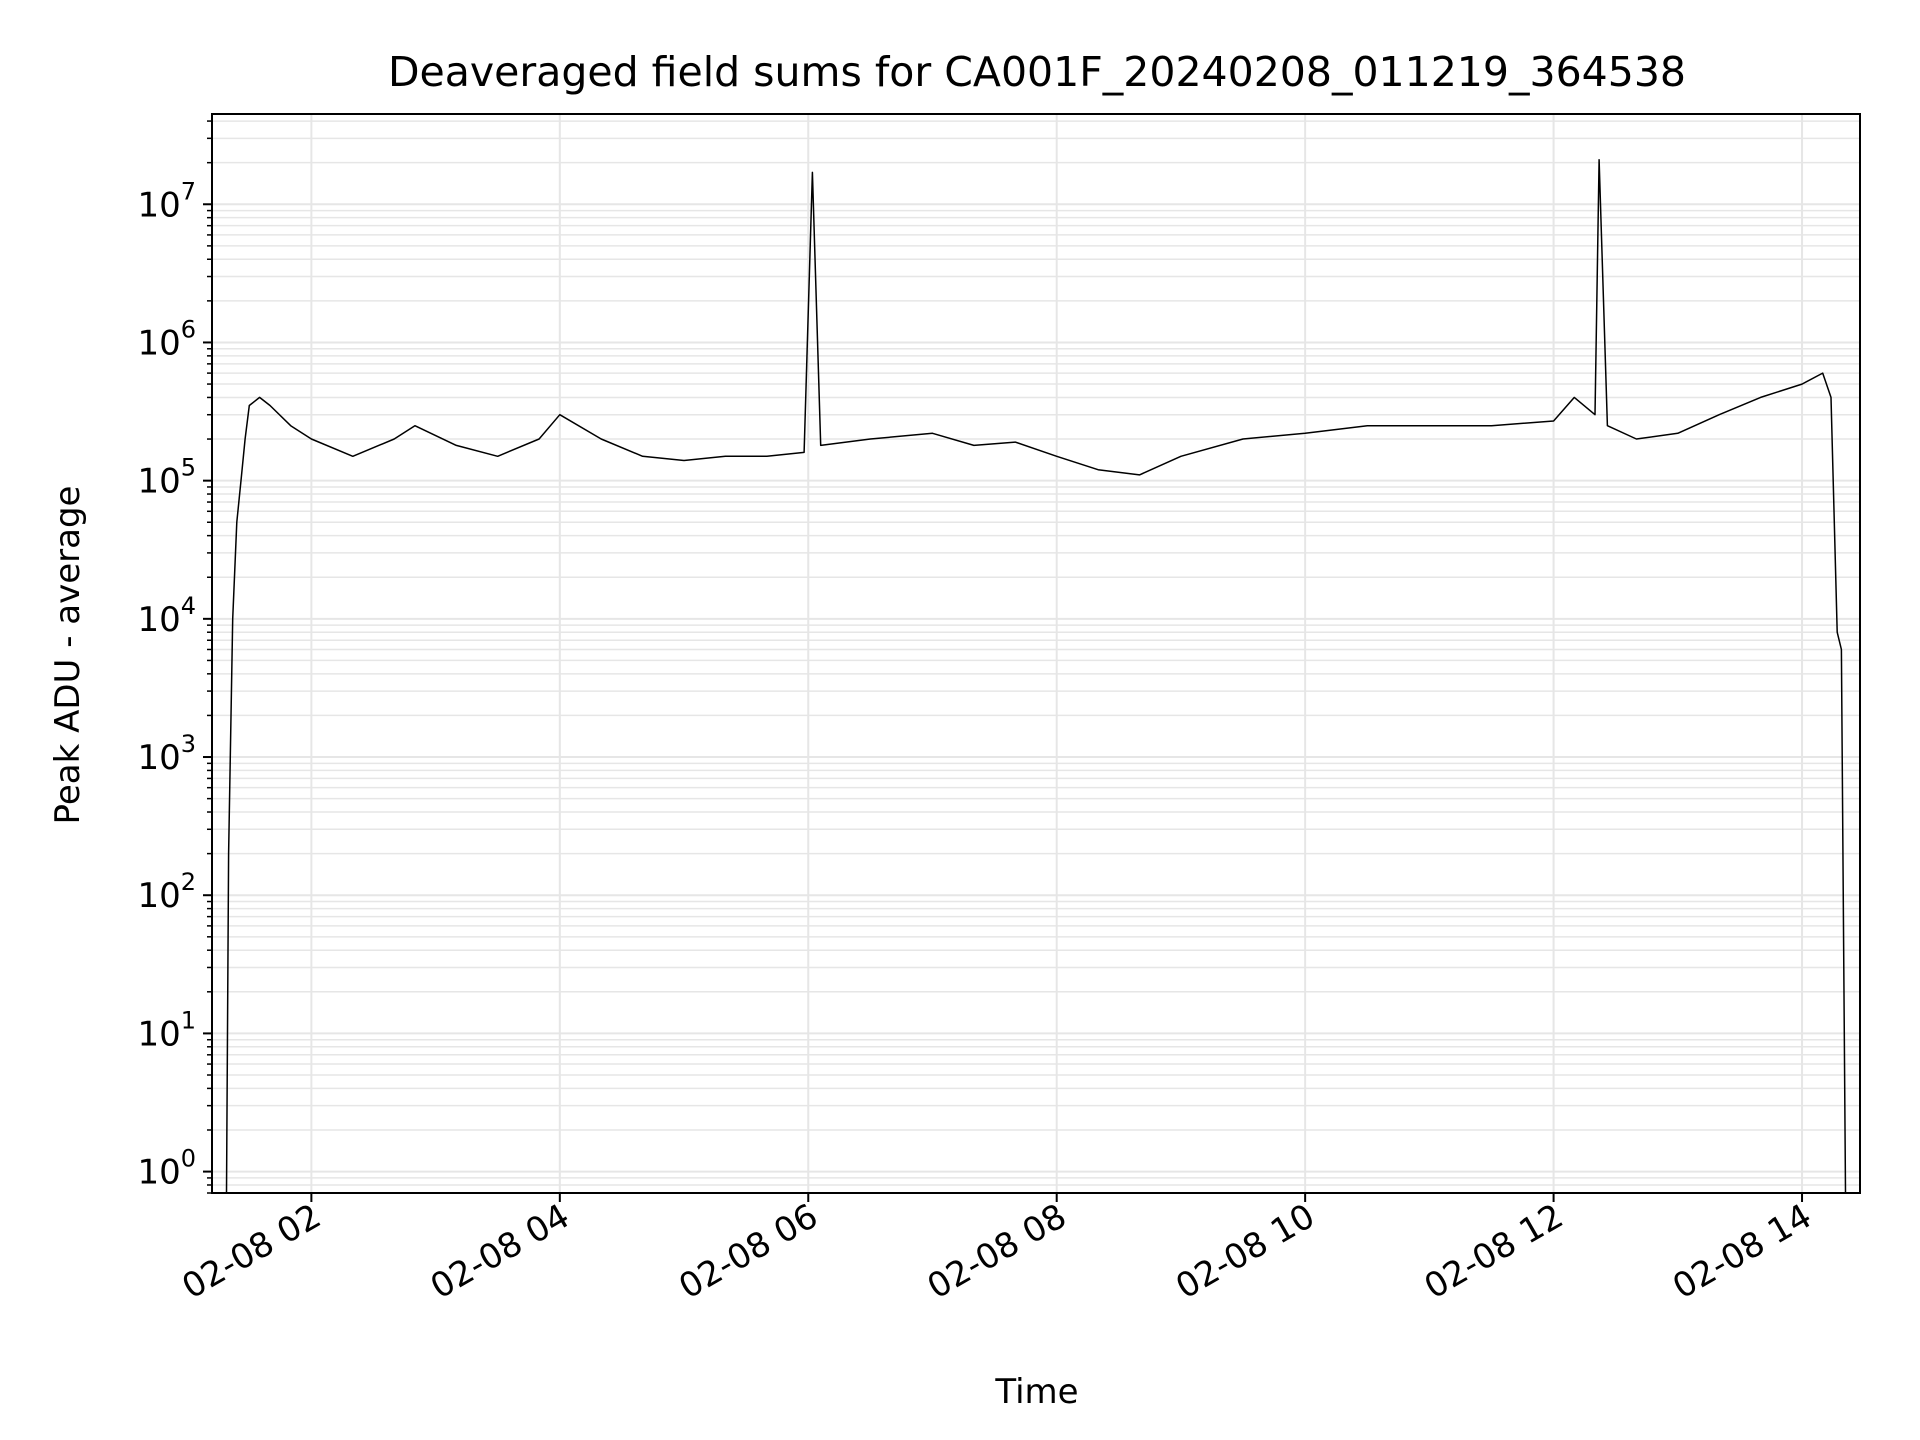  Describe the element at coordinates (166, 201) in the screenshot. I see `y-tick-label: 10⁷` at that location.